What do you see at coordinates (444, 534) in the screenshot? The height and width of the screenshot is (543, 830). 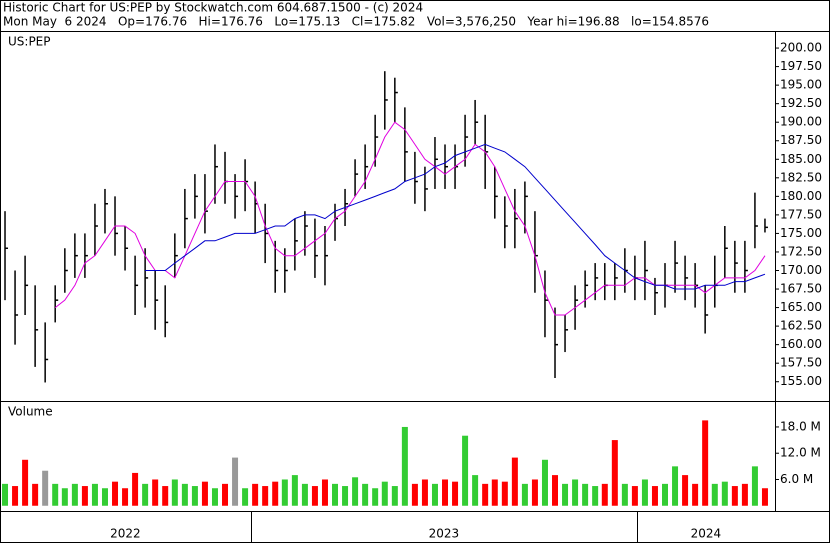 I see `x-tick-label: 2023` at bounding box center [444, 534].